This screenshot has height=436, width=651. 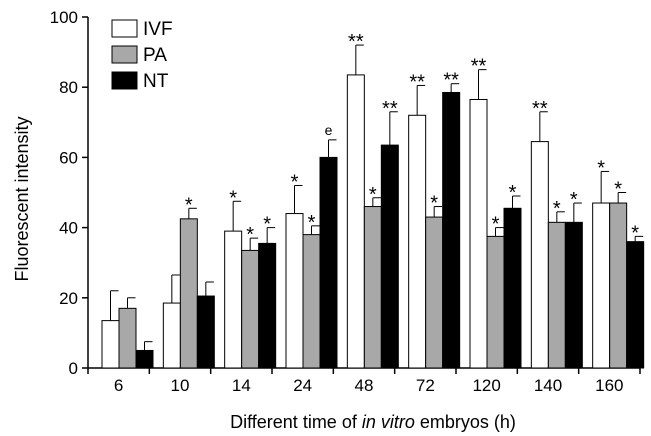 What do you see at coordinates (124, 28) in the screenshot?
I see `legend-swatch-ivf` at bounding box center [124, 28].